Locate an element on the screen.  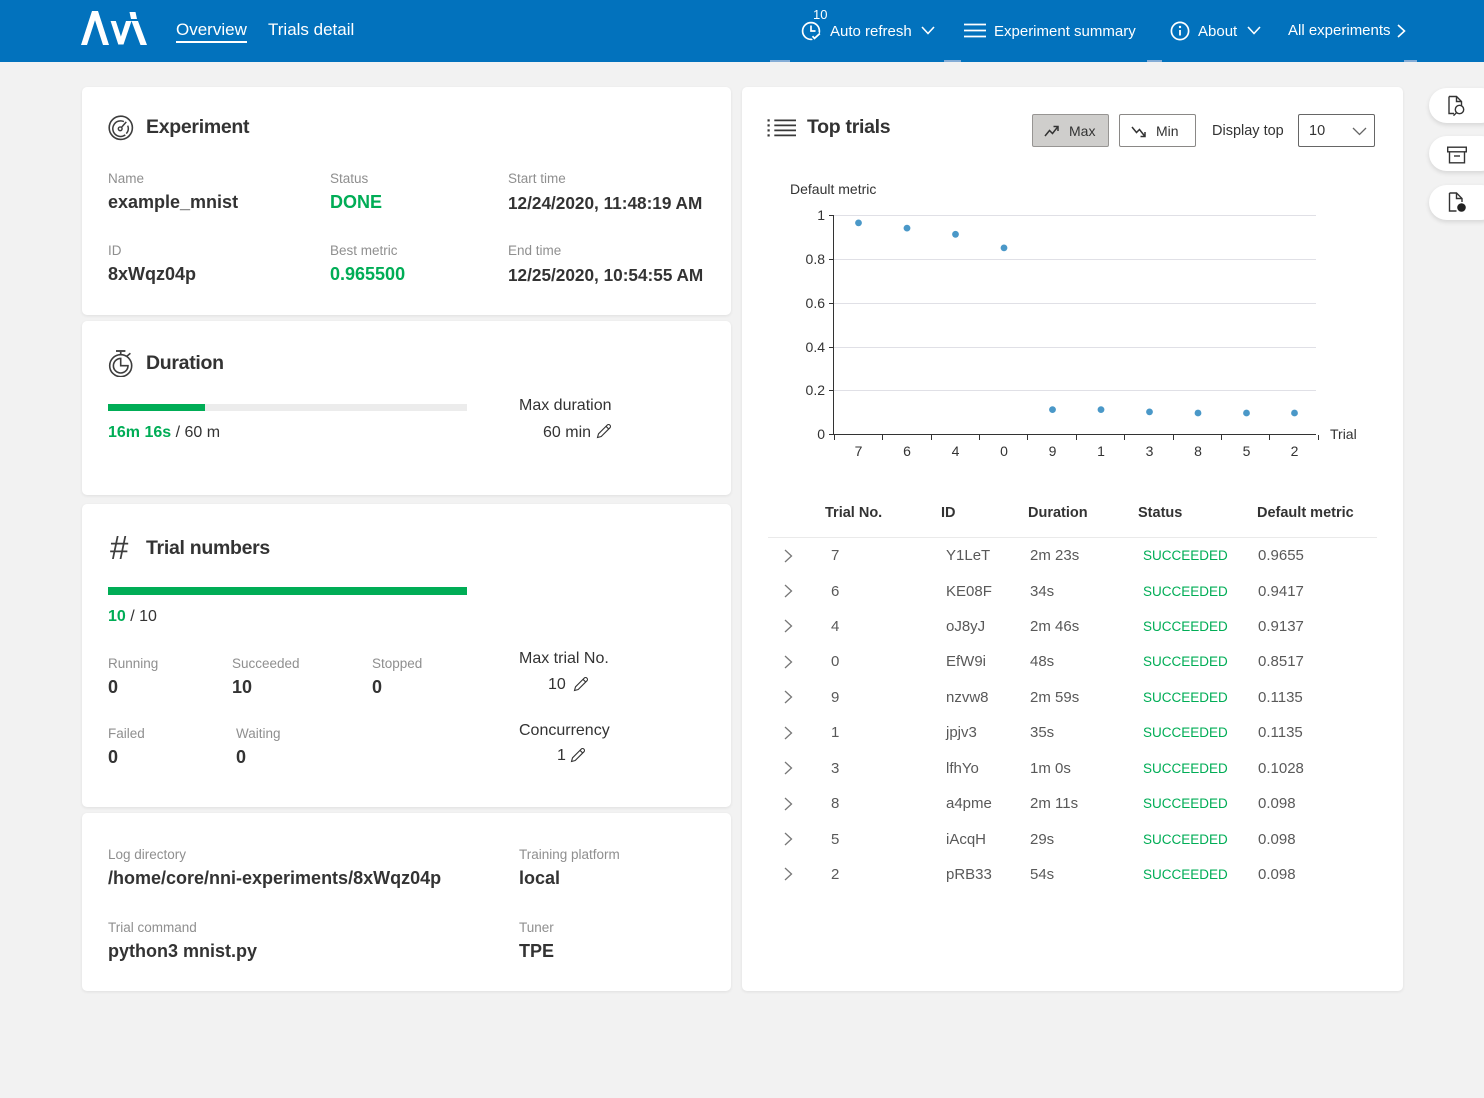
svg-text: 9 is located at coordinates (1053, 451).